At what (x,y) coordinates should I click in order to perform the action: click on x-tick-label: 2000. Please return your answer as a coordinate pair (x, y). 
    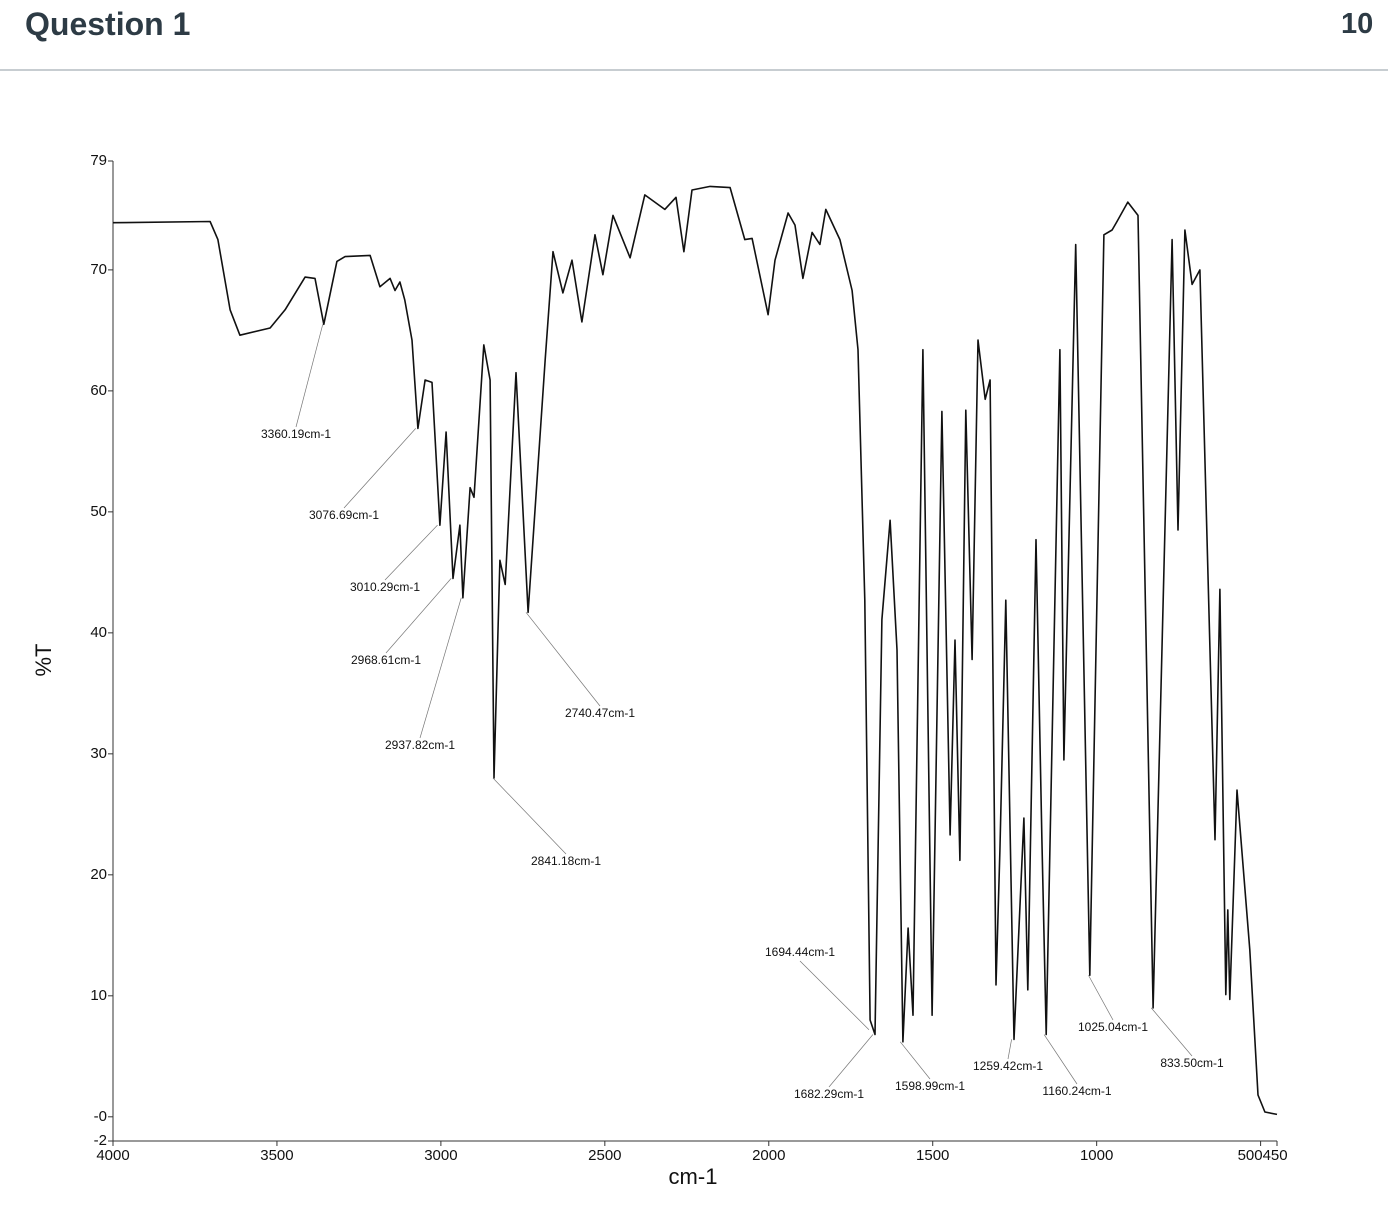
    Looking at the image, I should click on (768, 1155).